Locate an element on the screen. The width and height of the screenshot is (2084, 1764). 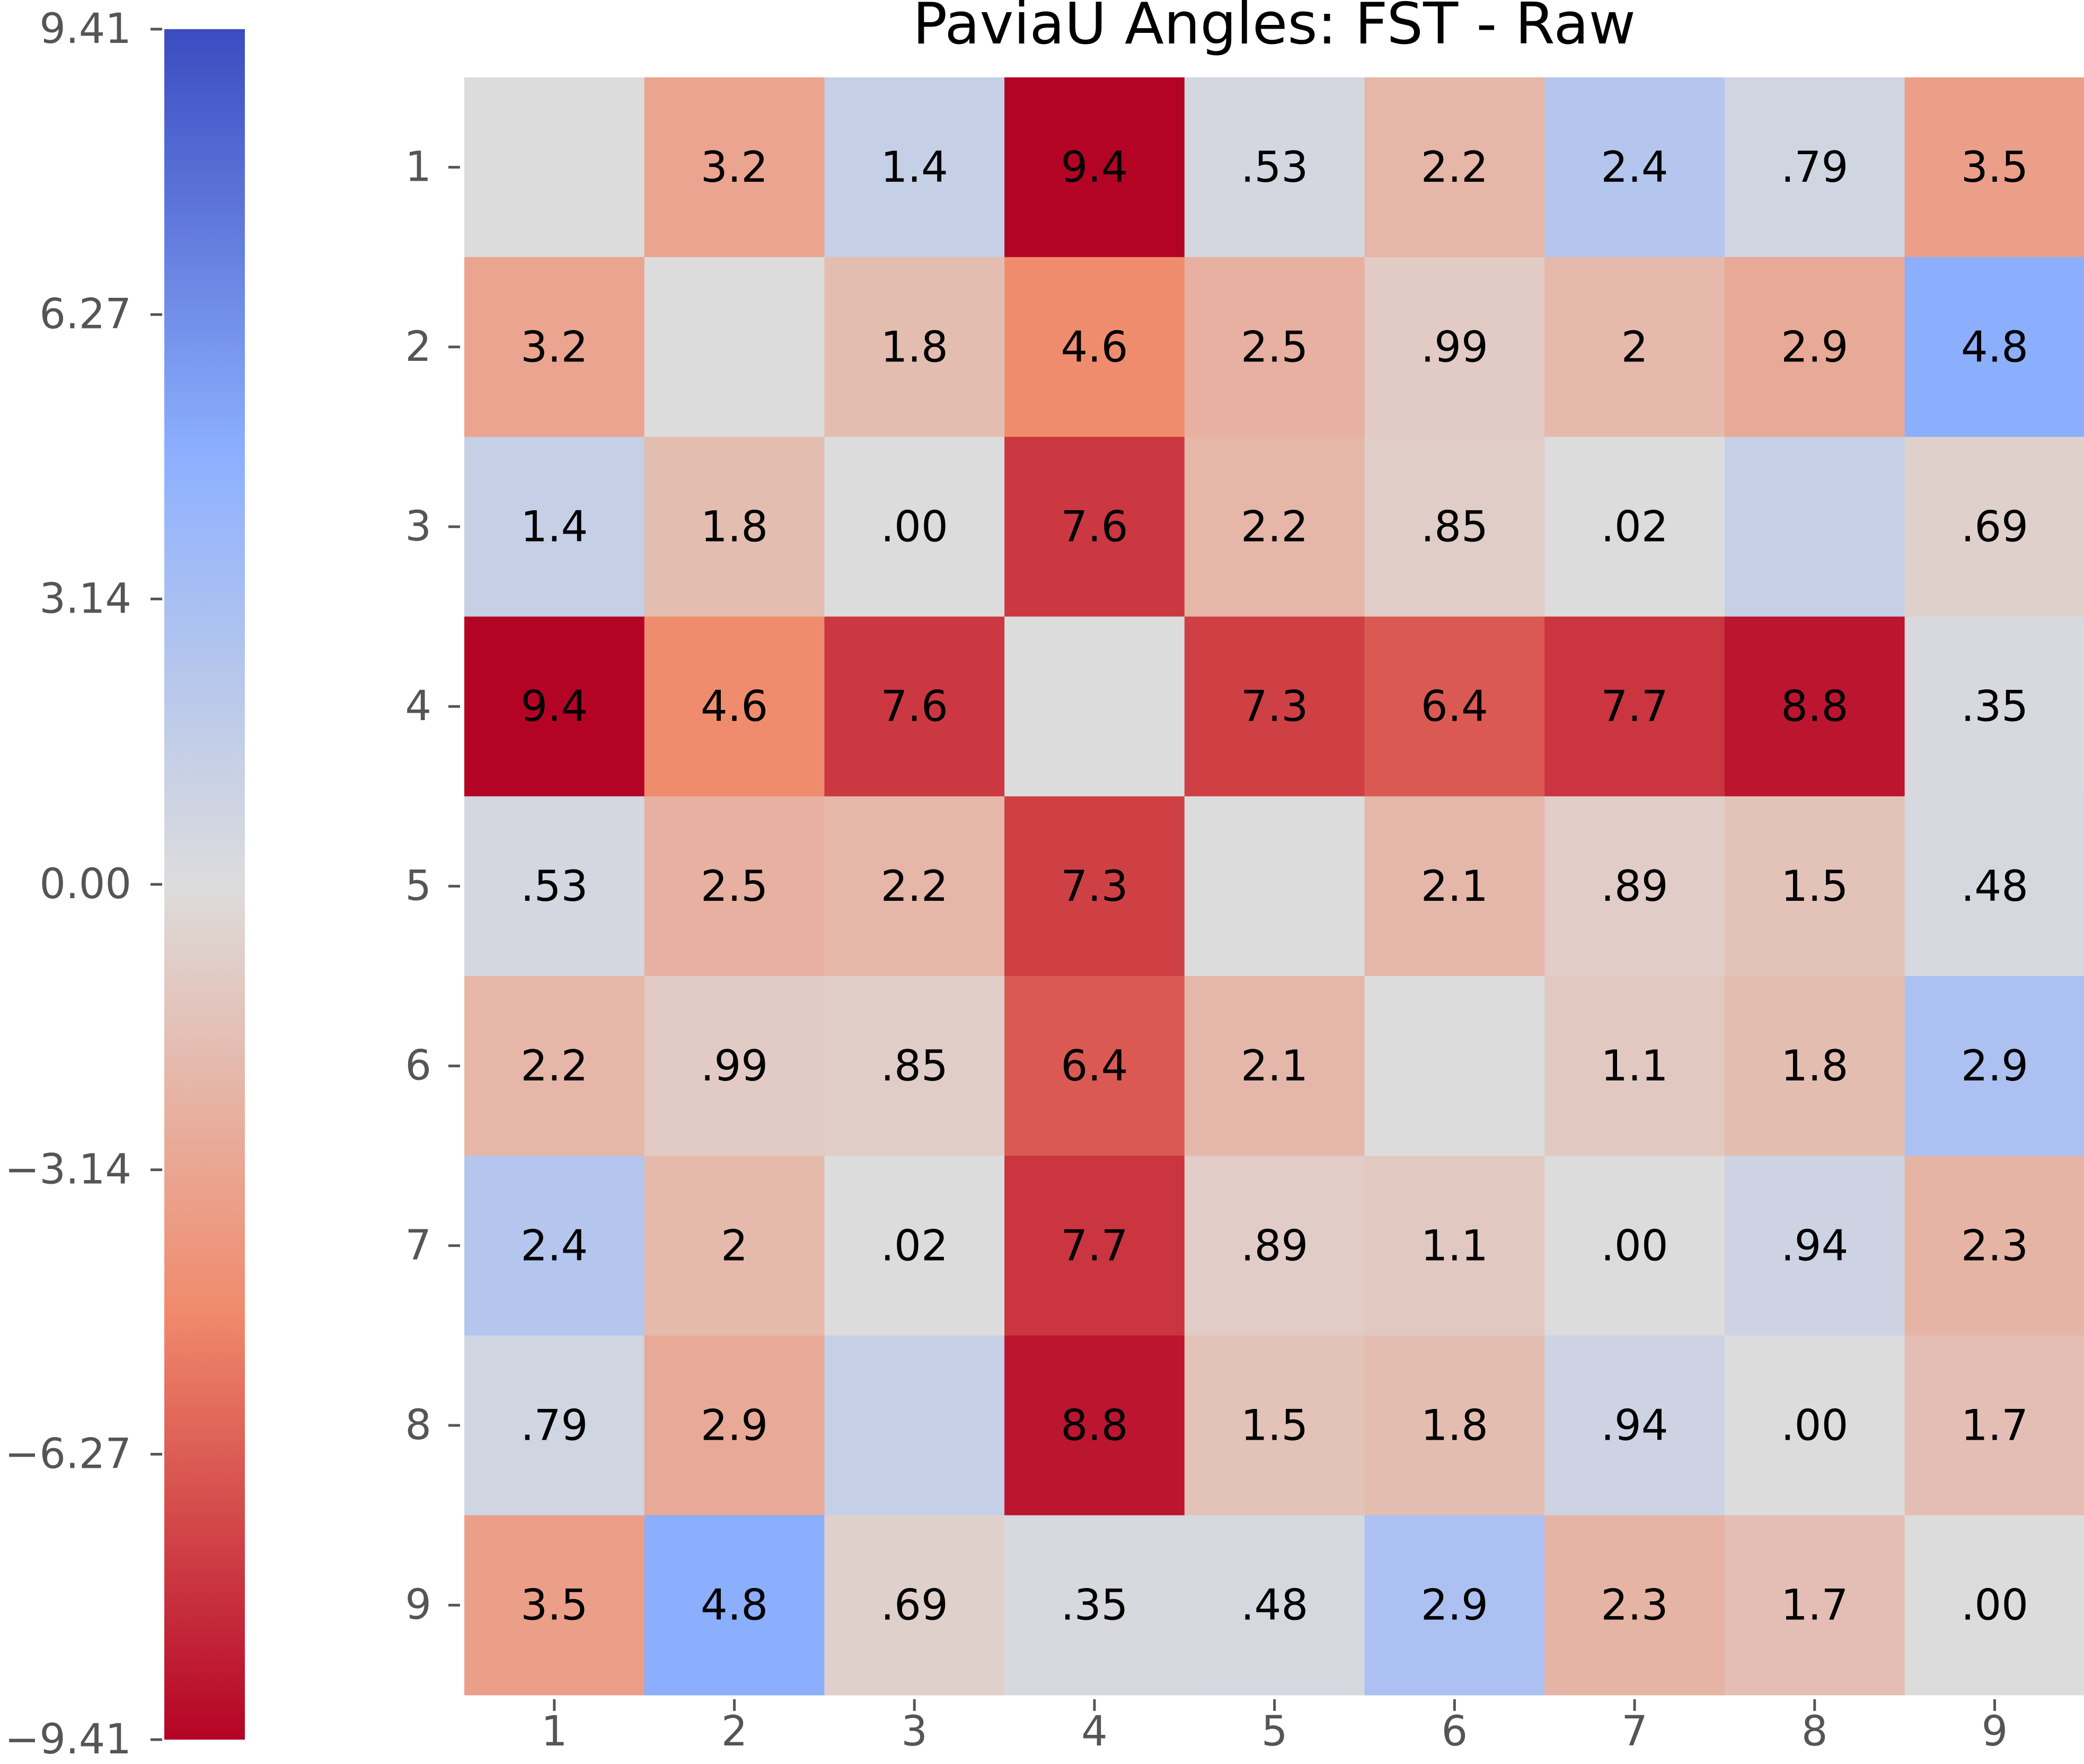
cell-annotation: 7.3 is located at coordinates (1094, 886).